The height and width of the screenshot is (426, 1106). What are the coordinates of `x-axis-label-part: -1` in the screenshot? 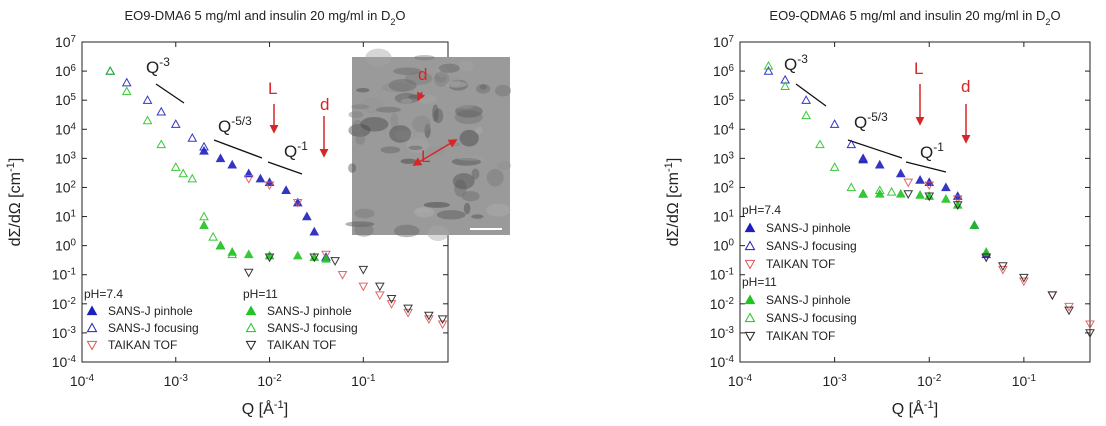 It's located at (279, 405).